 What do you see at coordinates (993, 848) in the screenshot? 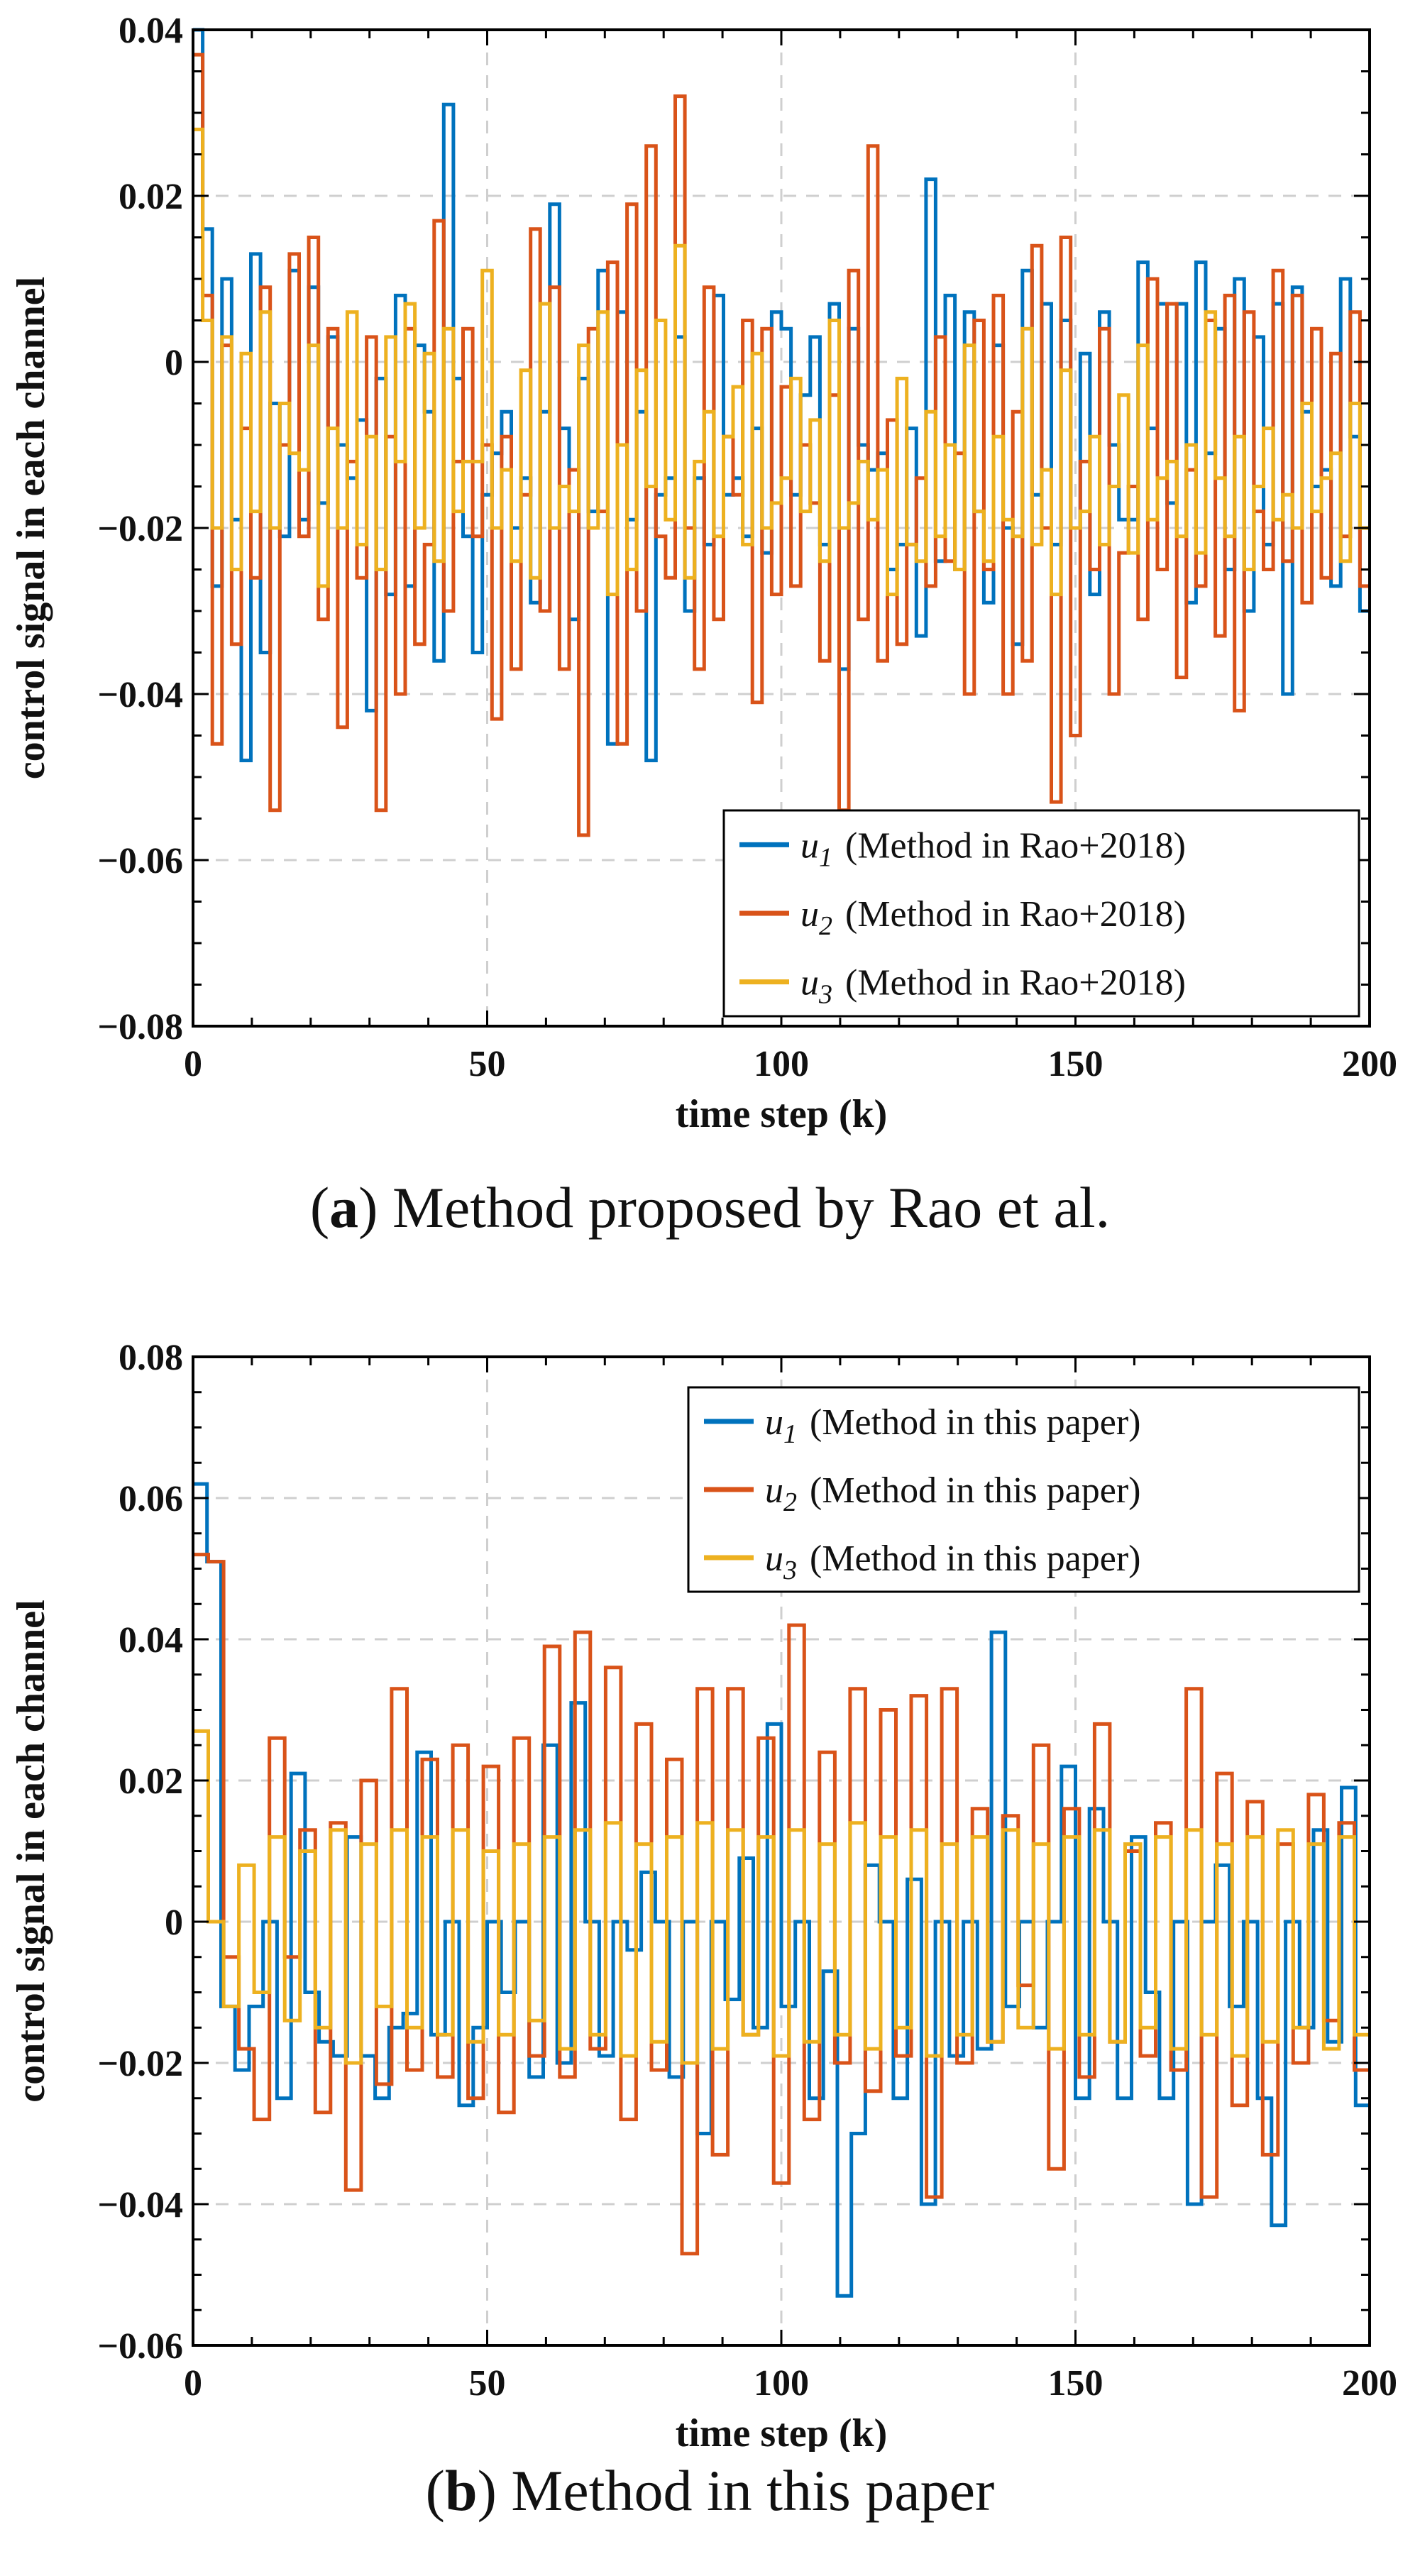
I see `legend-label-u1: u1 (Method in Rao+2018)` at bounding box center [993, 848].